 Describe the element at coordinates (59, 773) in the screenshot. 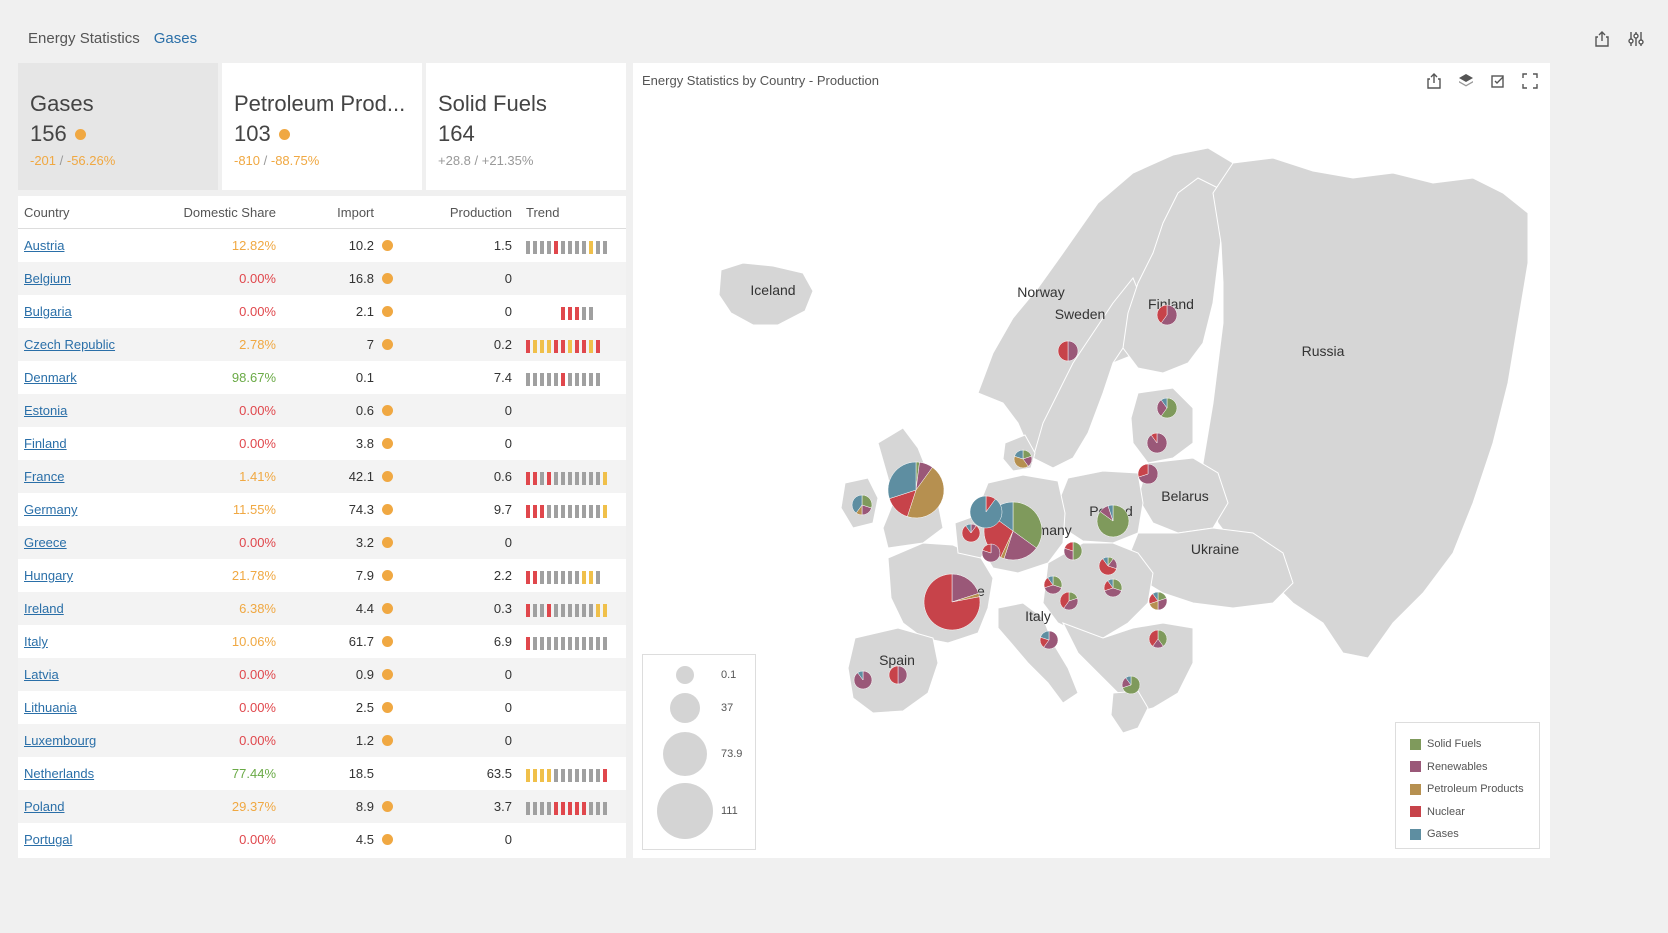

I see `country-link: Netherlands` at that location.